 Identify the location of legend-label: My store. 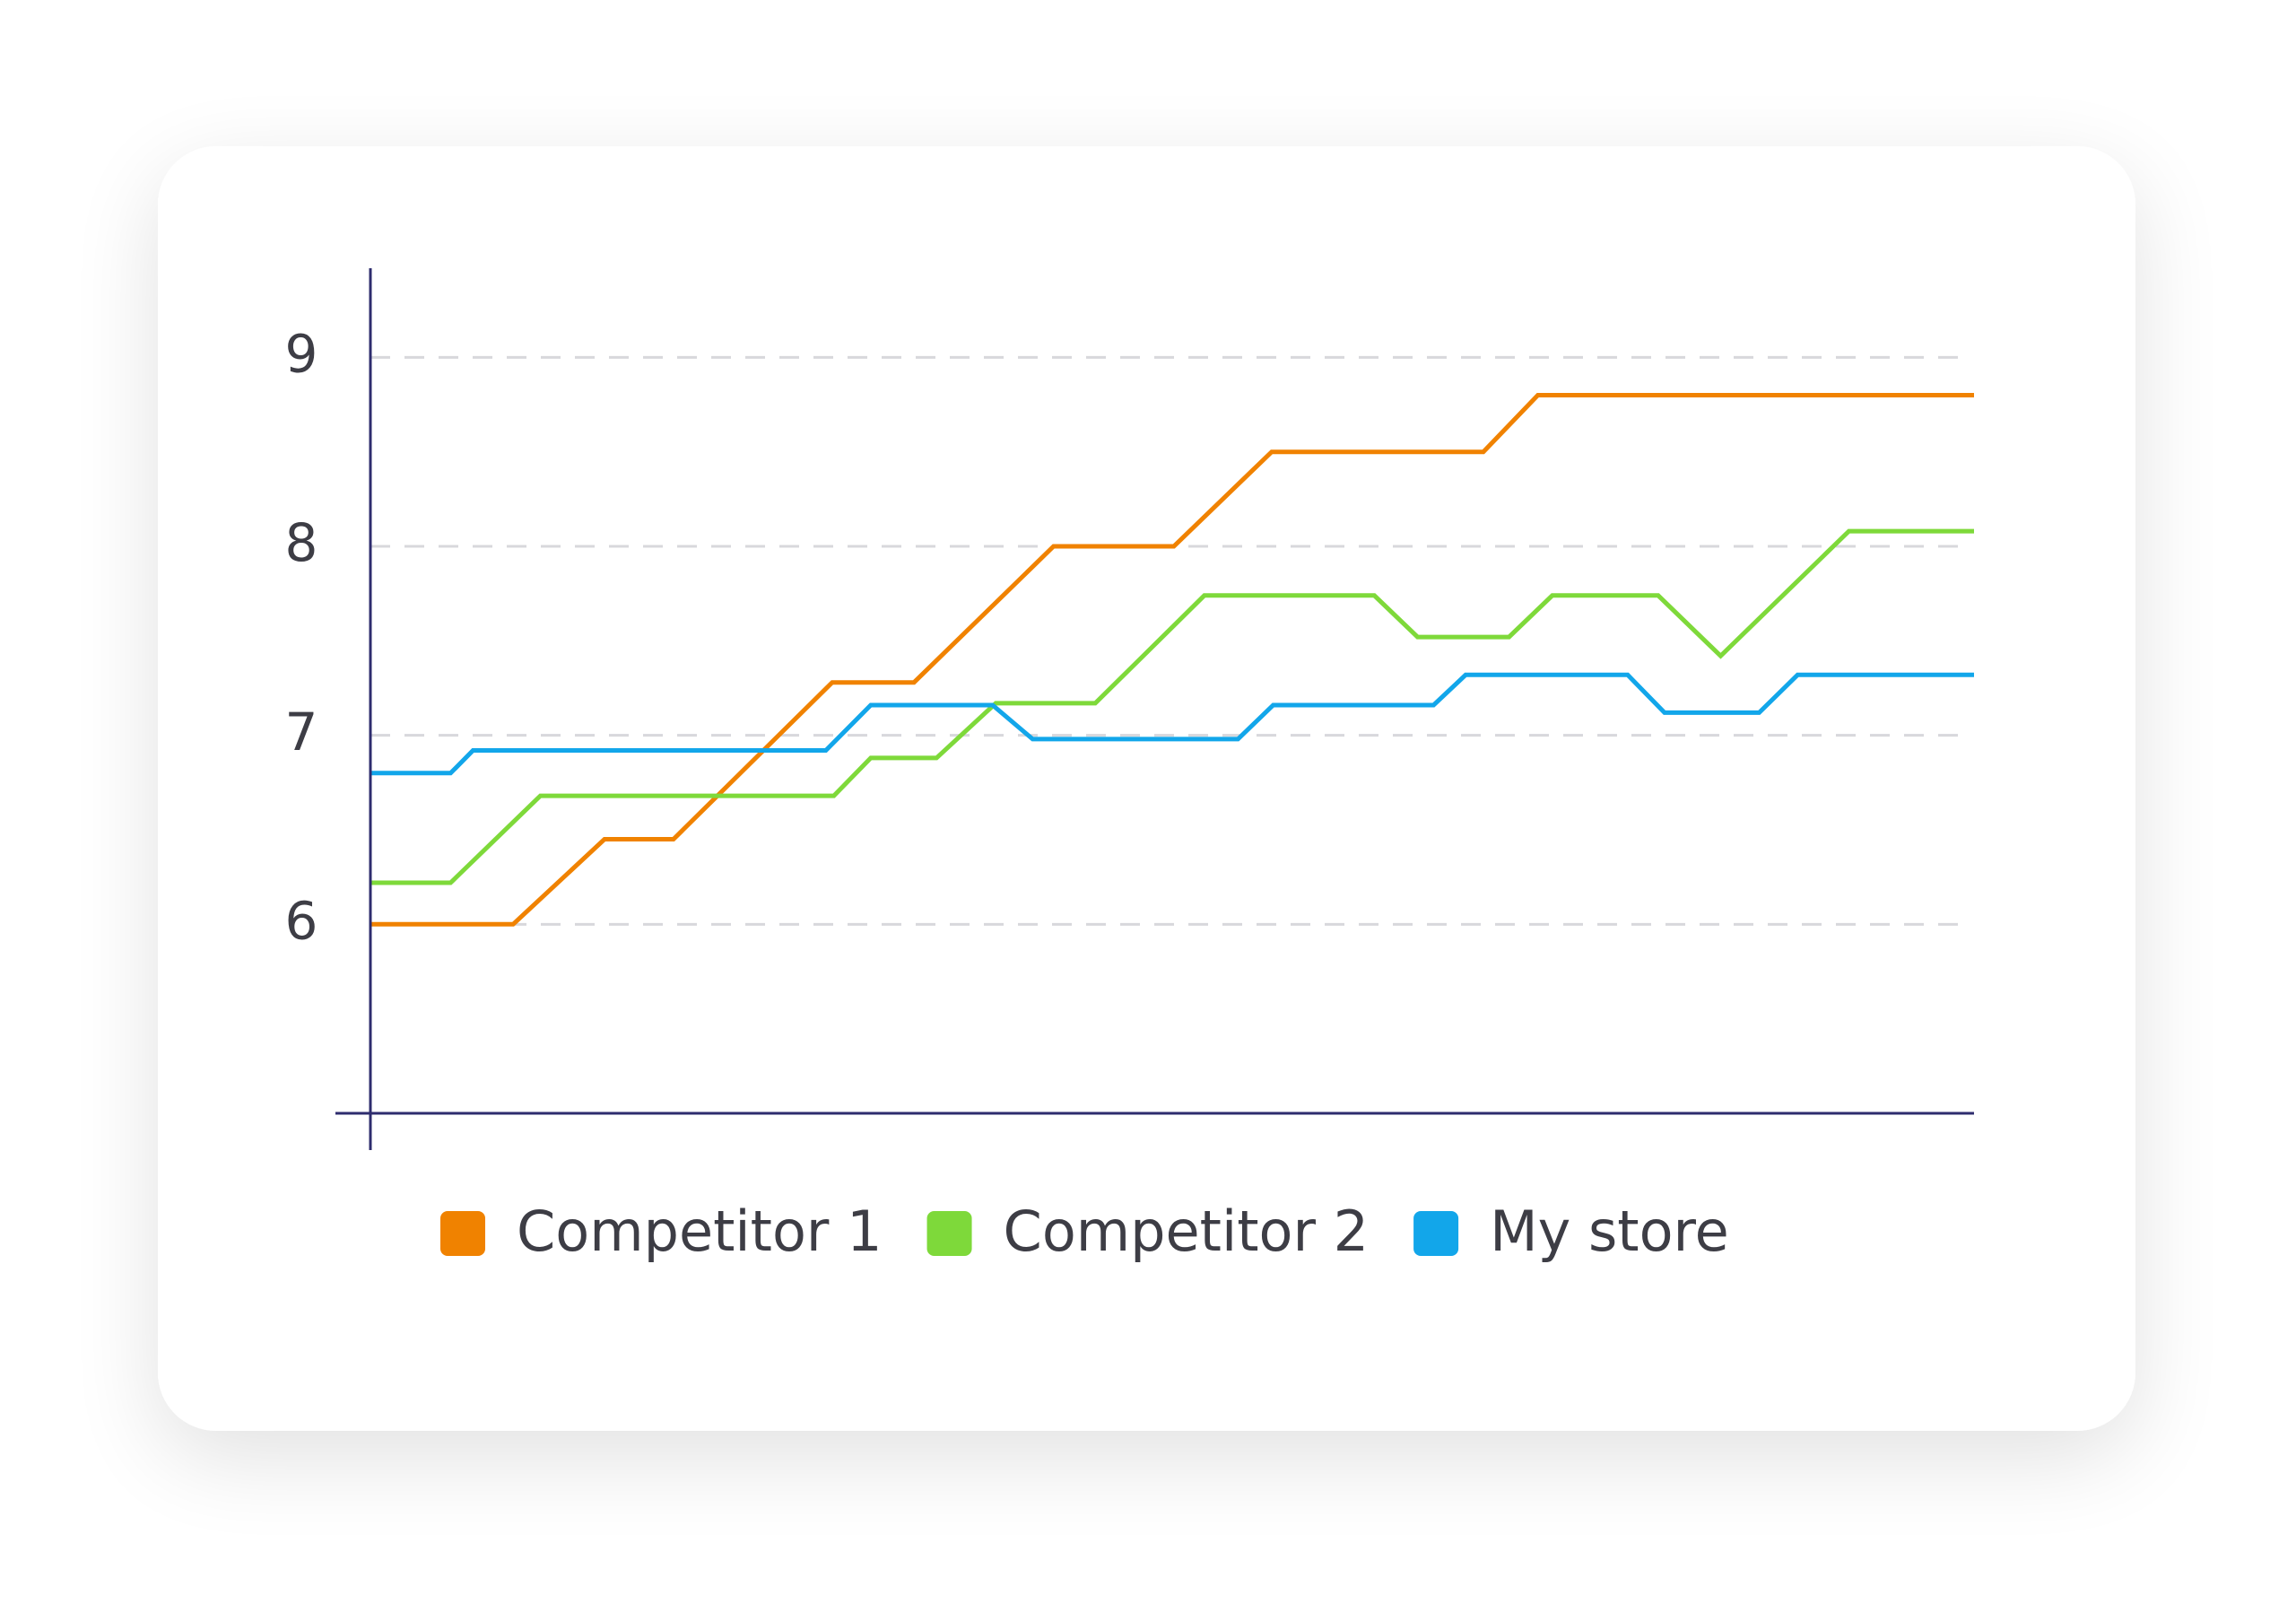
(1609, 1231).